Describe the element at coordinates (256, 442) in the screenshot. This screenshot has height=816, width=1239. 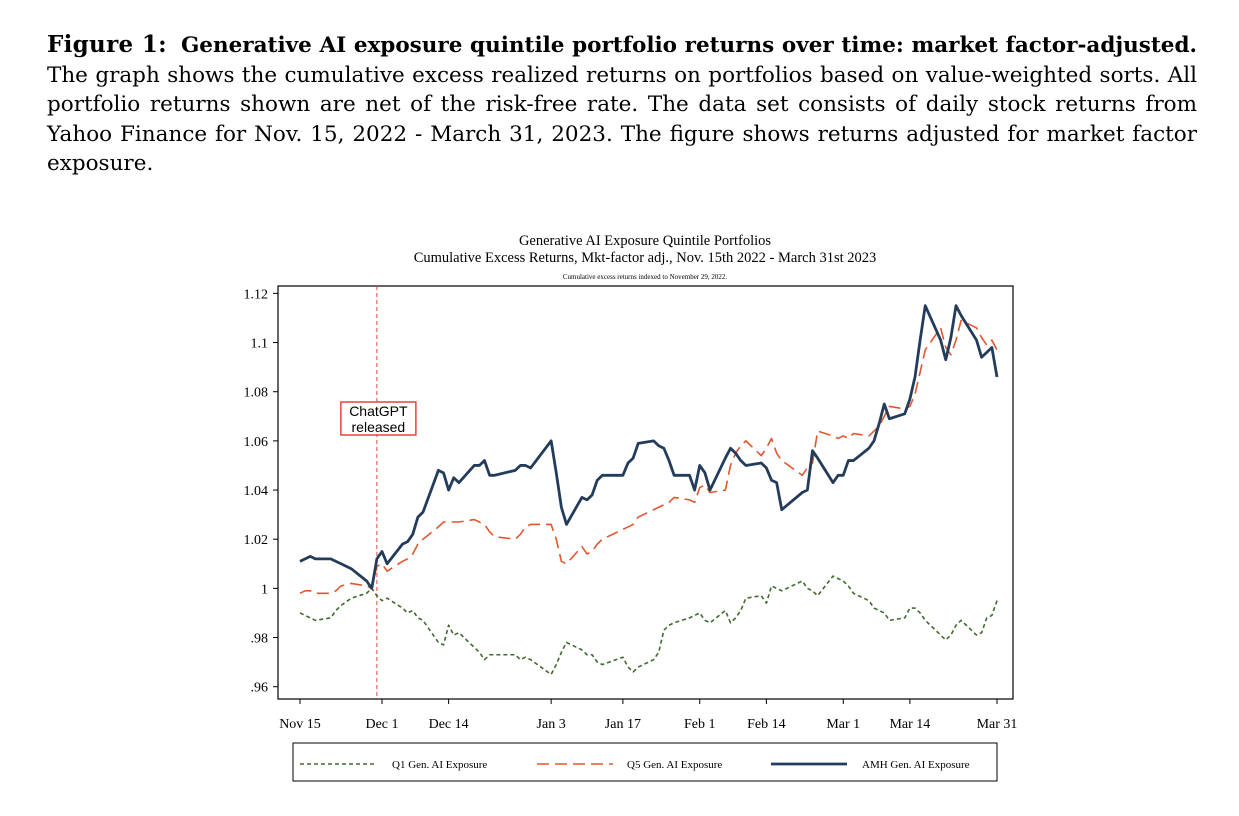
I see `y-tick-label: 1.06` at that location.